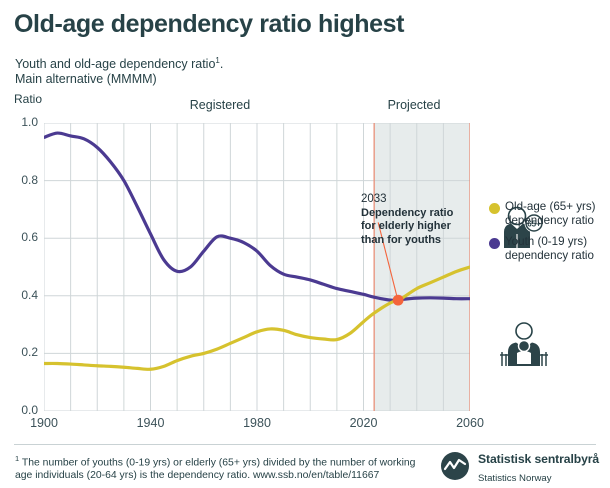  What do you see at coordinates (515, 478) in the screenshot?
I see `ssb-logo-sub: Statistics Norway` at bounding box center [515, 478].